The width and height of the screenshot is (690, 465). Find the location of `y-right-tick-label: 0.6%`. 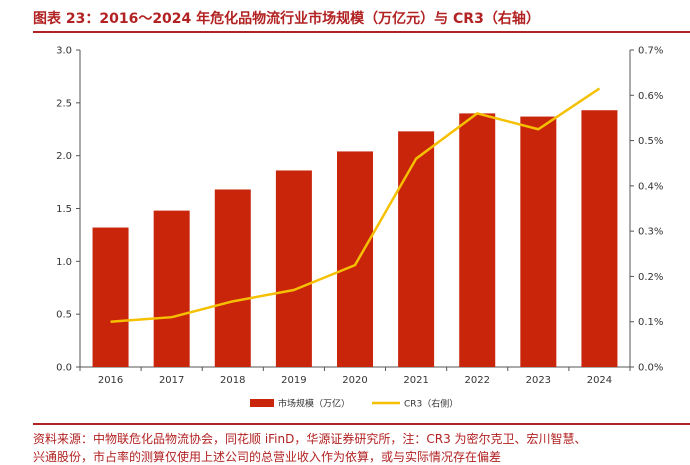

y-right-tick-label: 0.6% is located at coordinates (650, 96).